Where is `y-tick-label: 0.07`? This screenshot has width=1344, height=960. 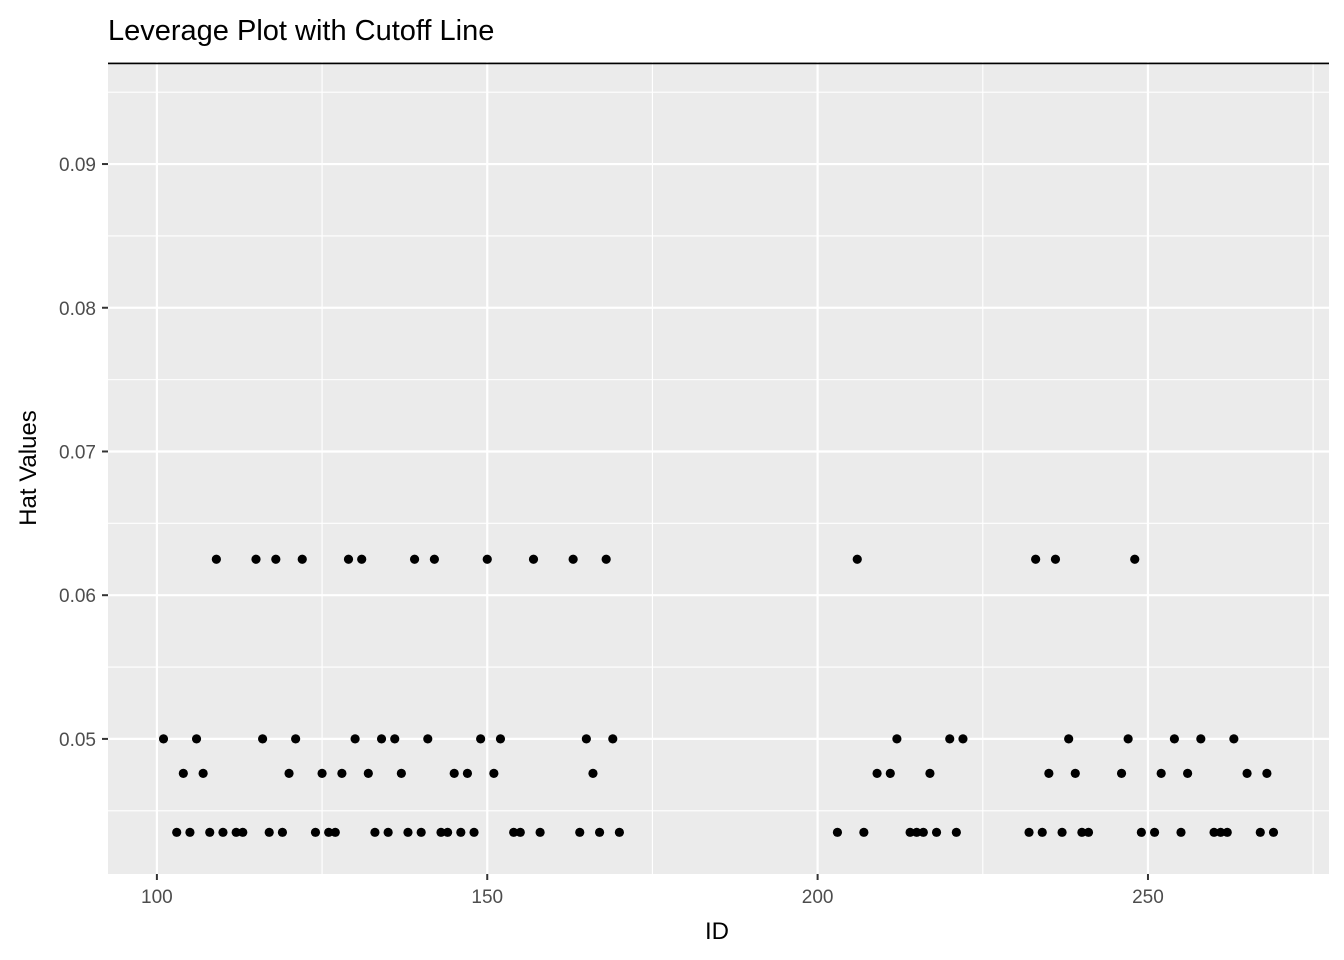 y-tick-label: 0.07 is located at coordinates (77, 452).